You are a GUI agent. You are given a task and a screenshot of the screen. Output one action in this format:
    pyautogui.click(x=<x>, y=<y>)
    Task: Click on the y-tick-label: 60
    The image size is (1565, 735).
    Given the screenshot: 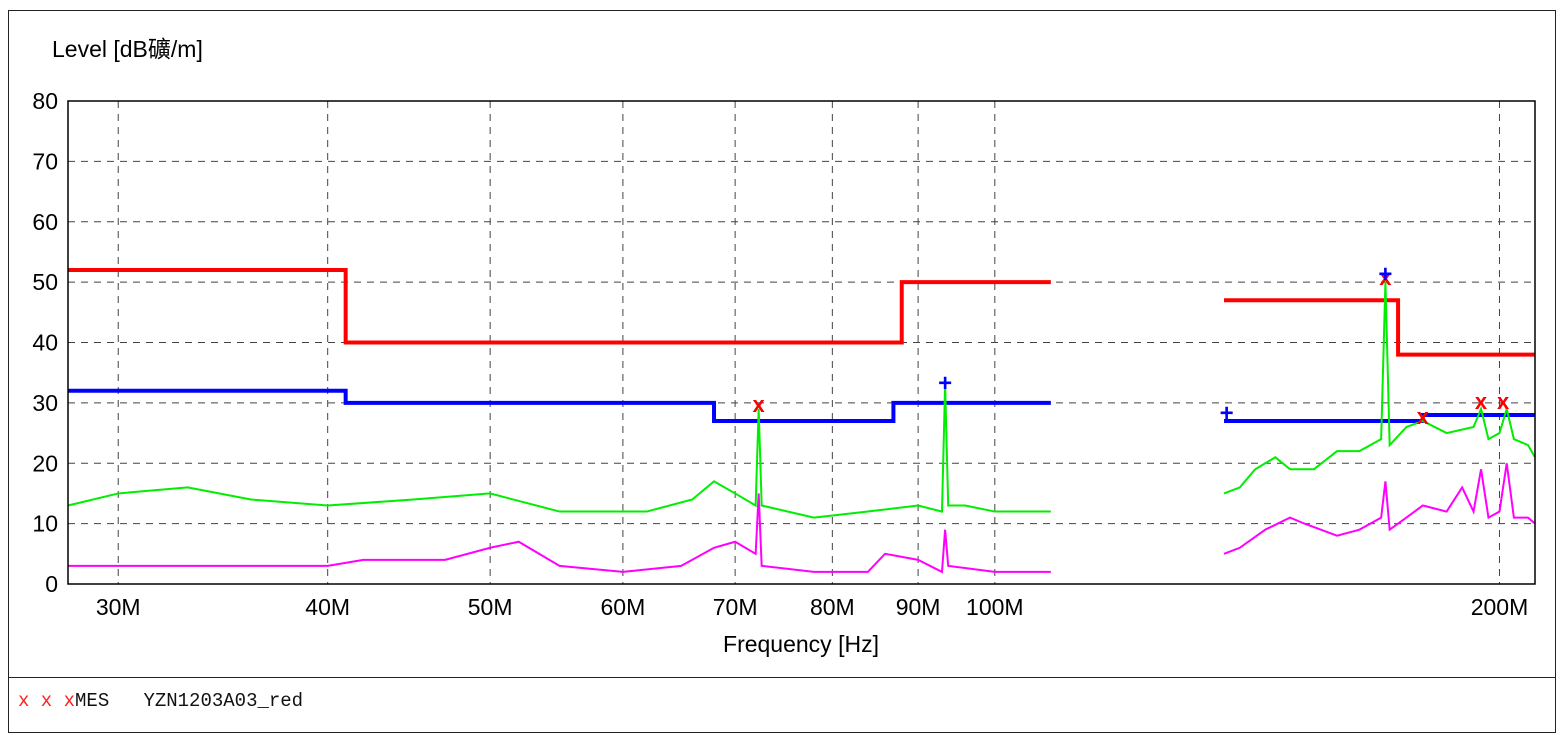 What is the action you would take?
    pyautogui.click(x=45, y=222)
    